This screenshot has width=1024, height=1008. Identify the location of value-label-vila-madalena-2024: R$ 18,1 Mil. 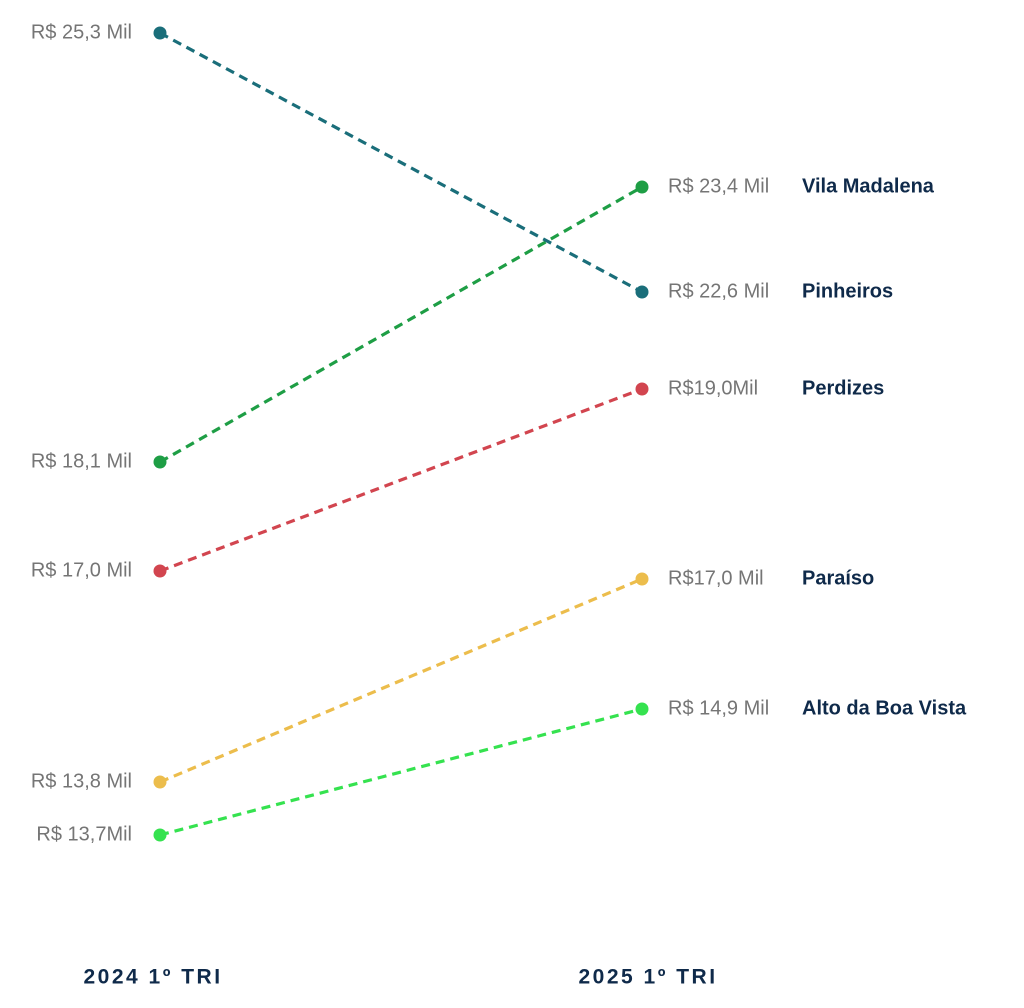
(81, 461).